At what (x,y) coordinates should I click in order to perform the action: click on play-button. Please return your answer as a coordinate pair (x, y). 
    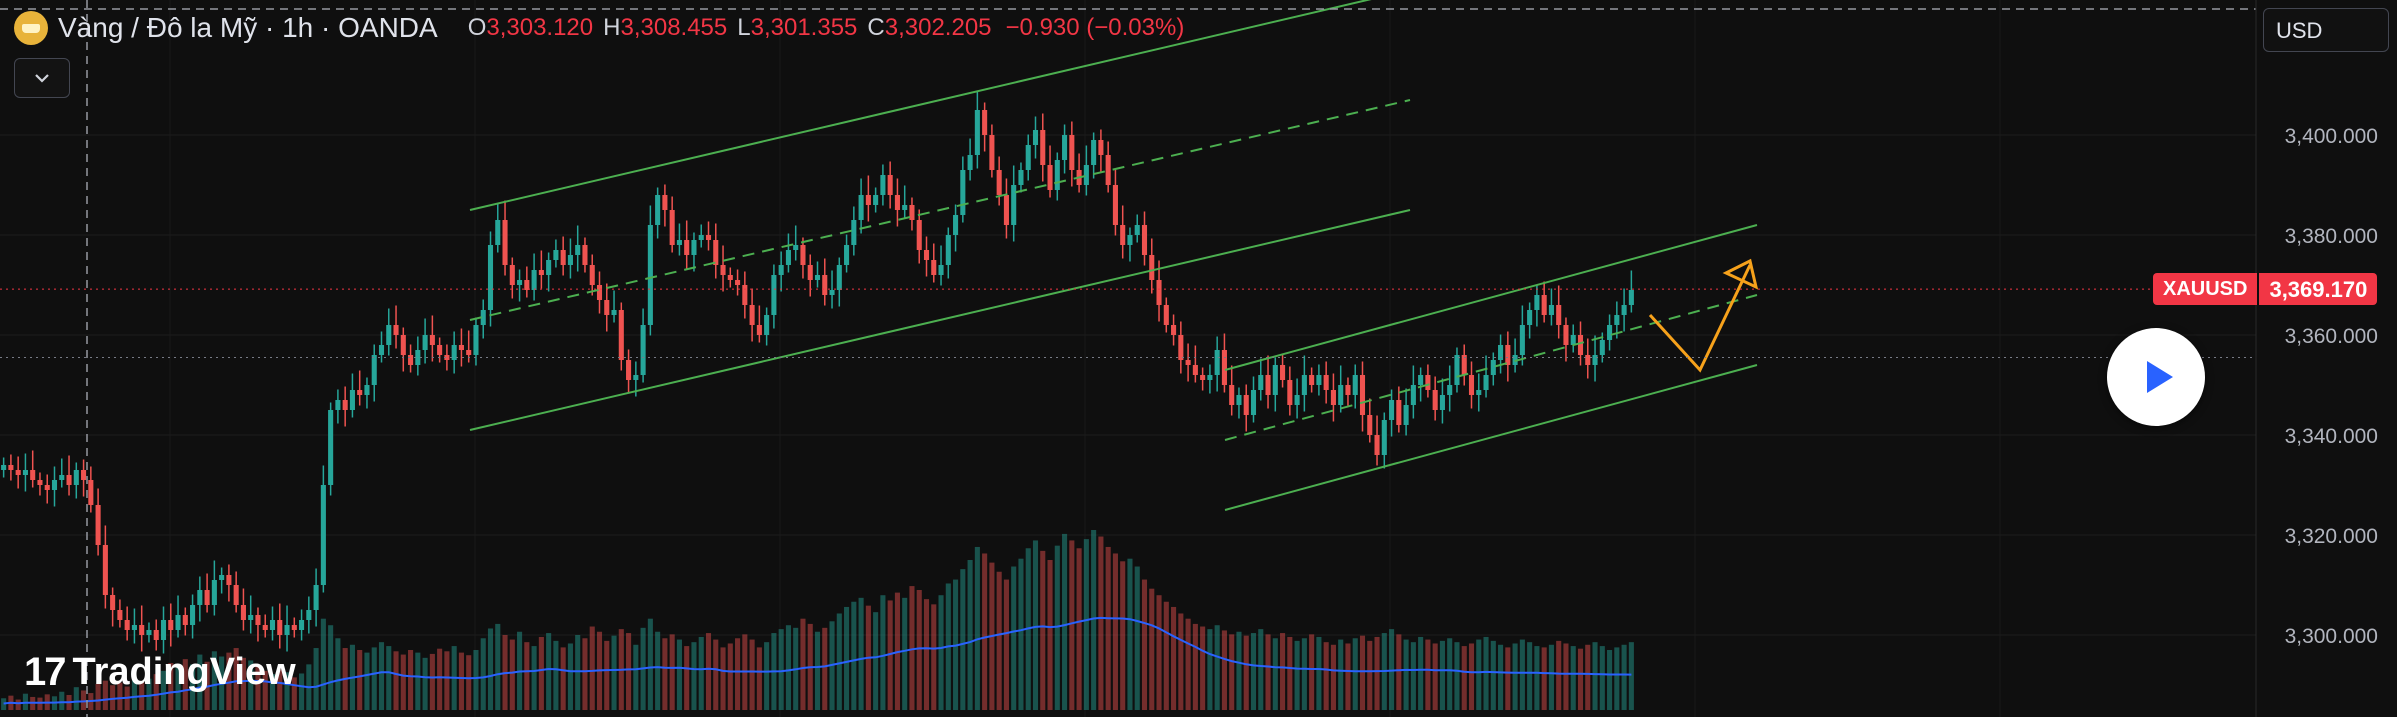
    Looking at the image, I should click on (2156, 377).